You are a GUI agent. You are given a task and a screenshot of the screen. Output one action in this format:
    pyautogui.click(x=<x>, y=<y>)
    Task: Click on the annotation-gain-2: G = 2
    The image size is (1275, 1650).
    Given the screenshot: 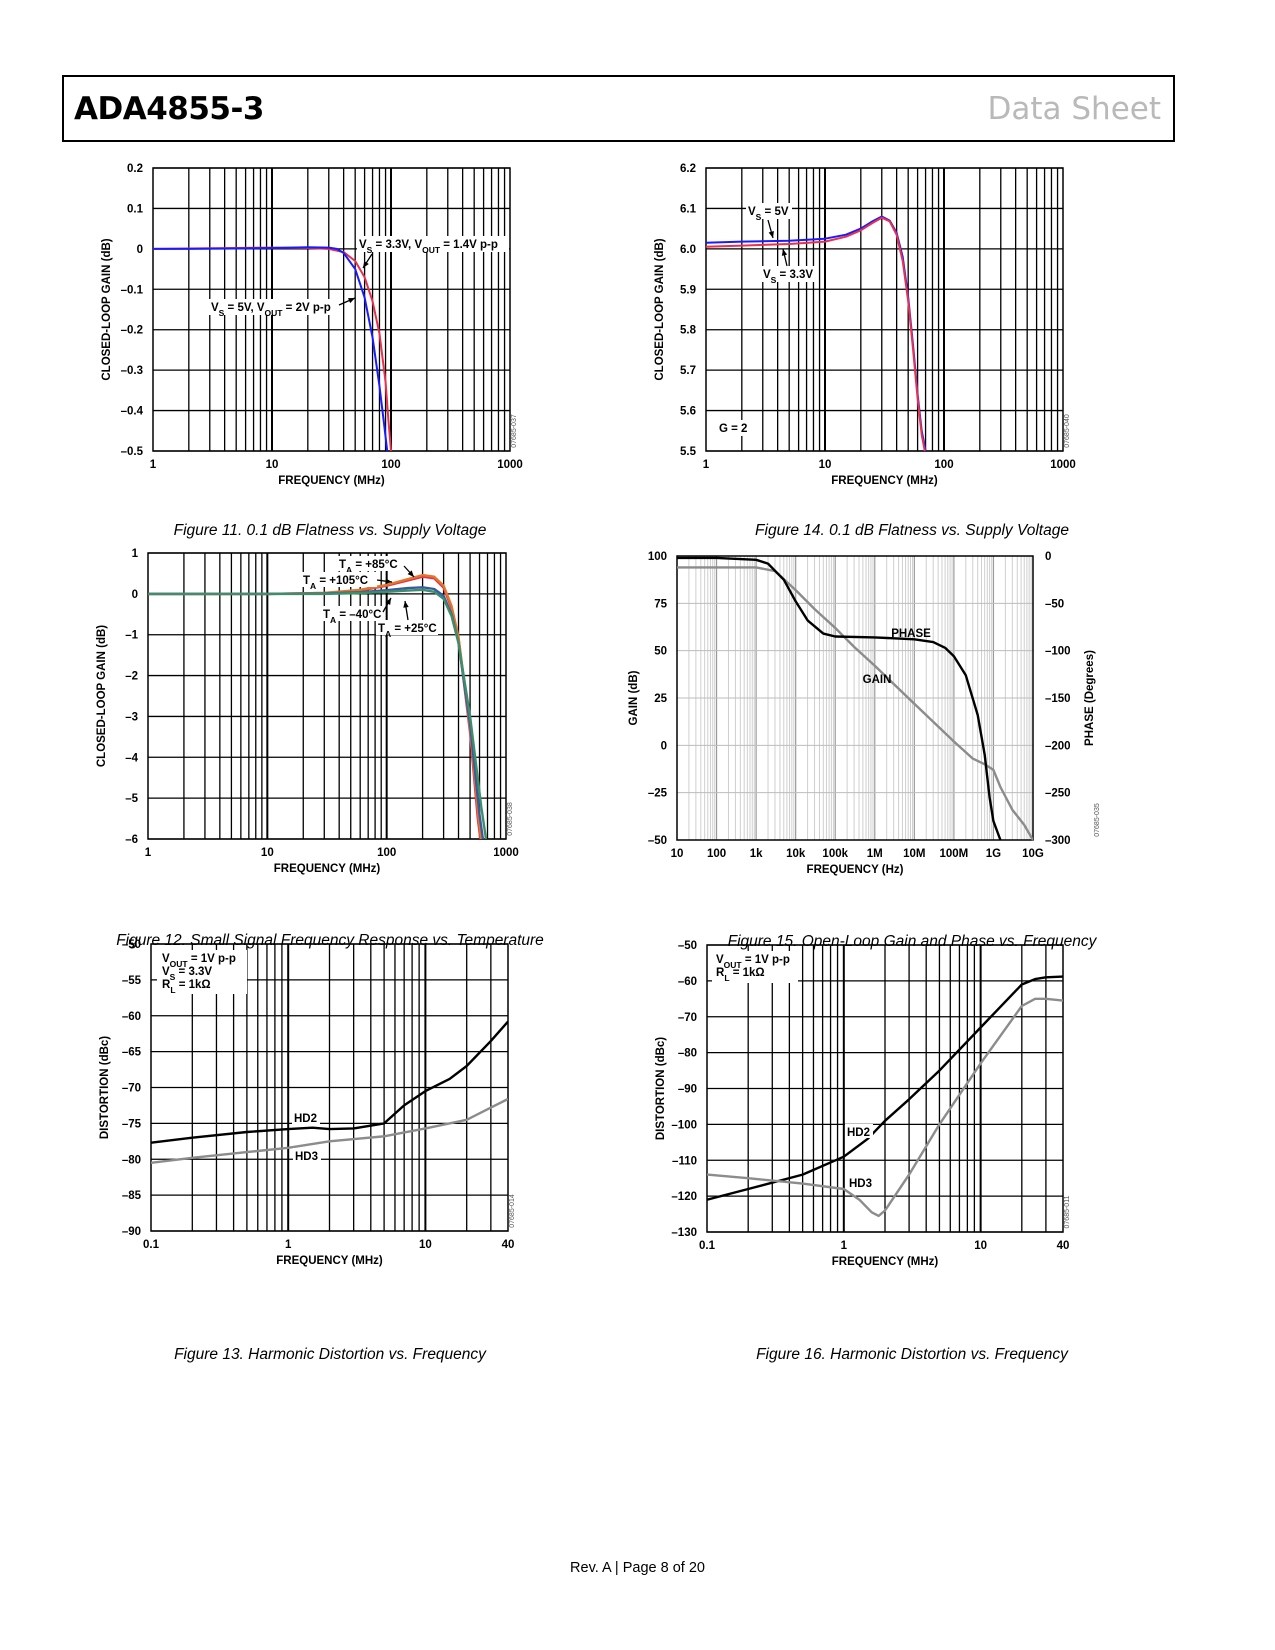 What is the action you would take?
    pyautogui.click(x=733, y=429)
    